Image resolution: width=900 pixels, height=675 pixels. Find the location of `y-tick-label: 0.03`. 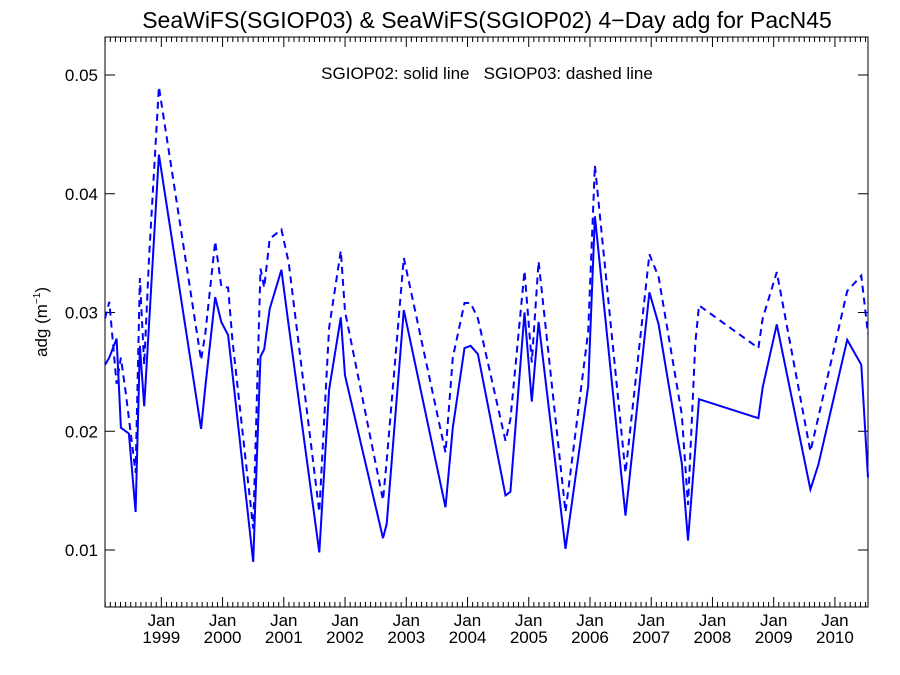

y-tick-label: 0.03 is located at coordinates (81, 313).